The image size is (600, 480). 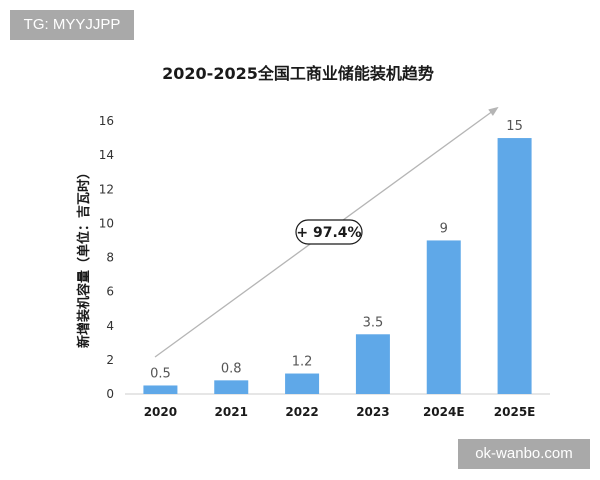 What do you see at coordinates (372, 364) in the screenshot?
I see `bar-2023` at bounding box center [372, 364].